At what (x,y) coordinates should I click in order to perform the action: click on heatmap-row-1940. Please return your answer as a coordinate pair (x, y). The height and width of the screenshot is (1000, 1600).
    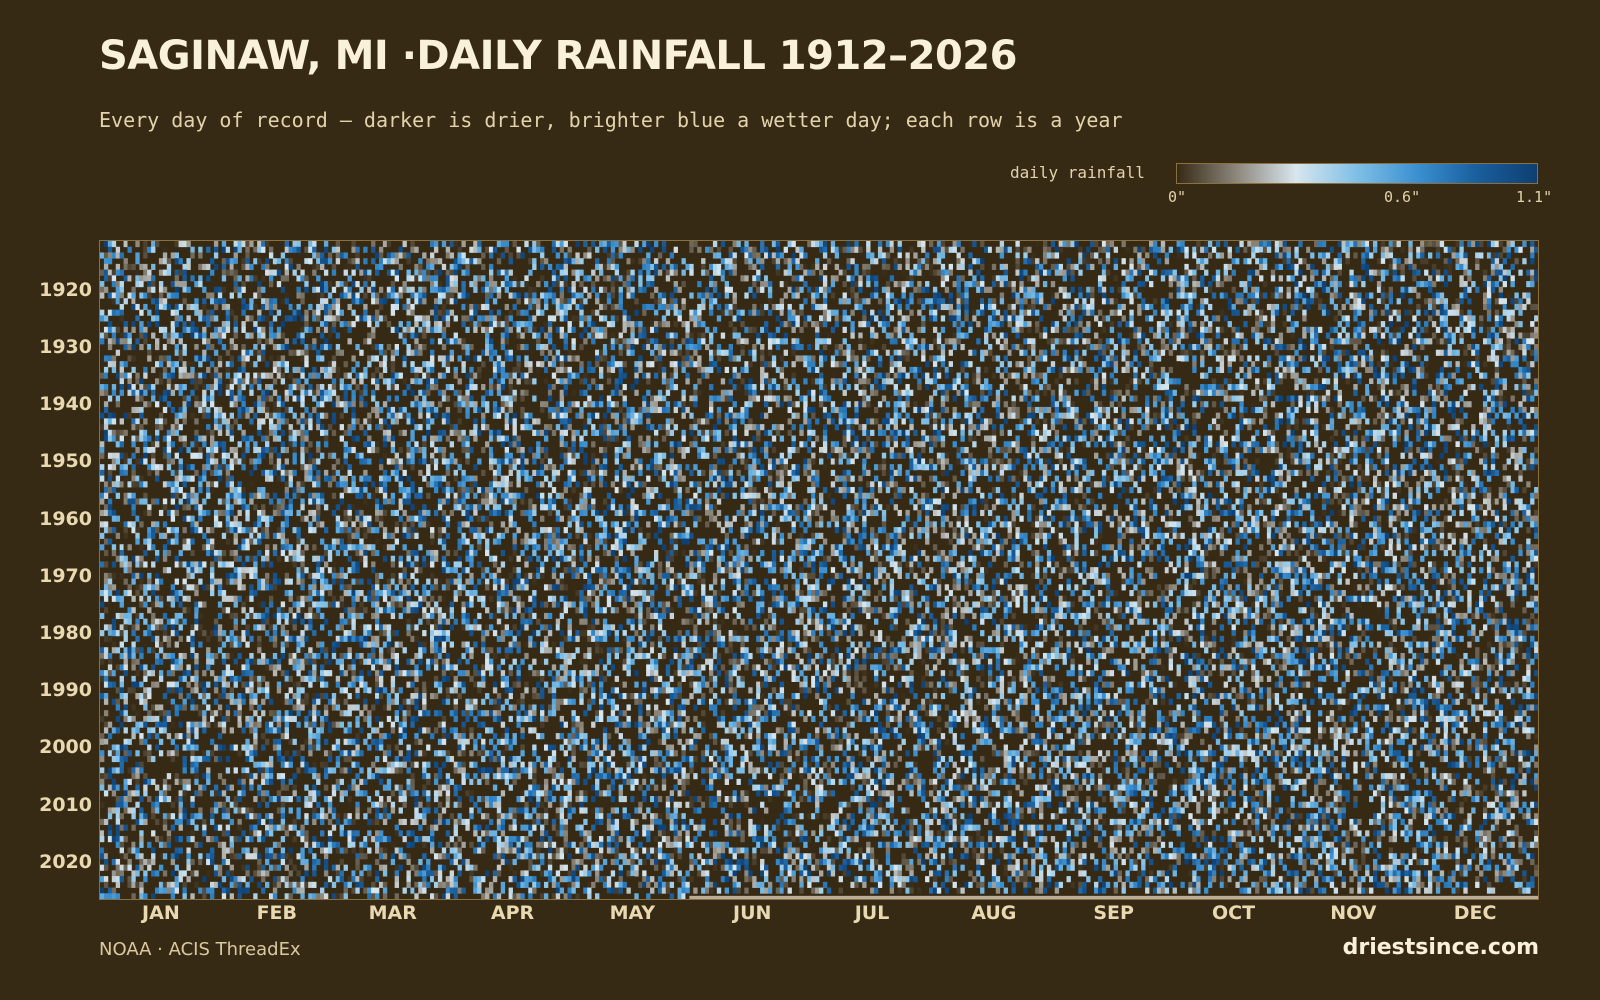
    Looking at the image, I should click on (813, 404).